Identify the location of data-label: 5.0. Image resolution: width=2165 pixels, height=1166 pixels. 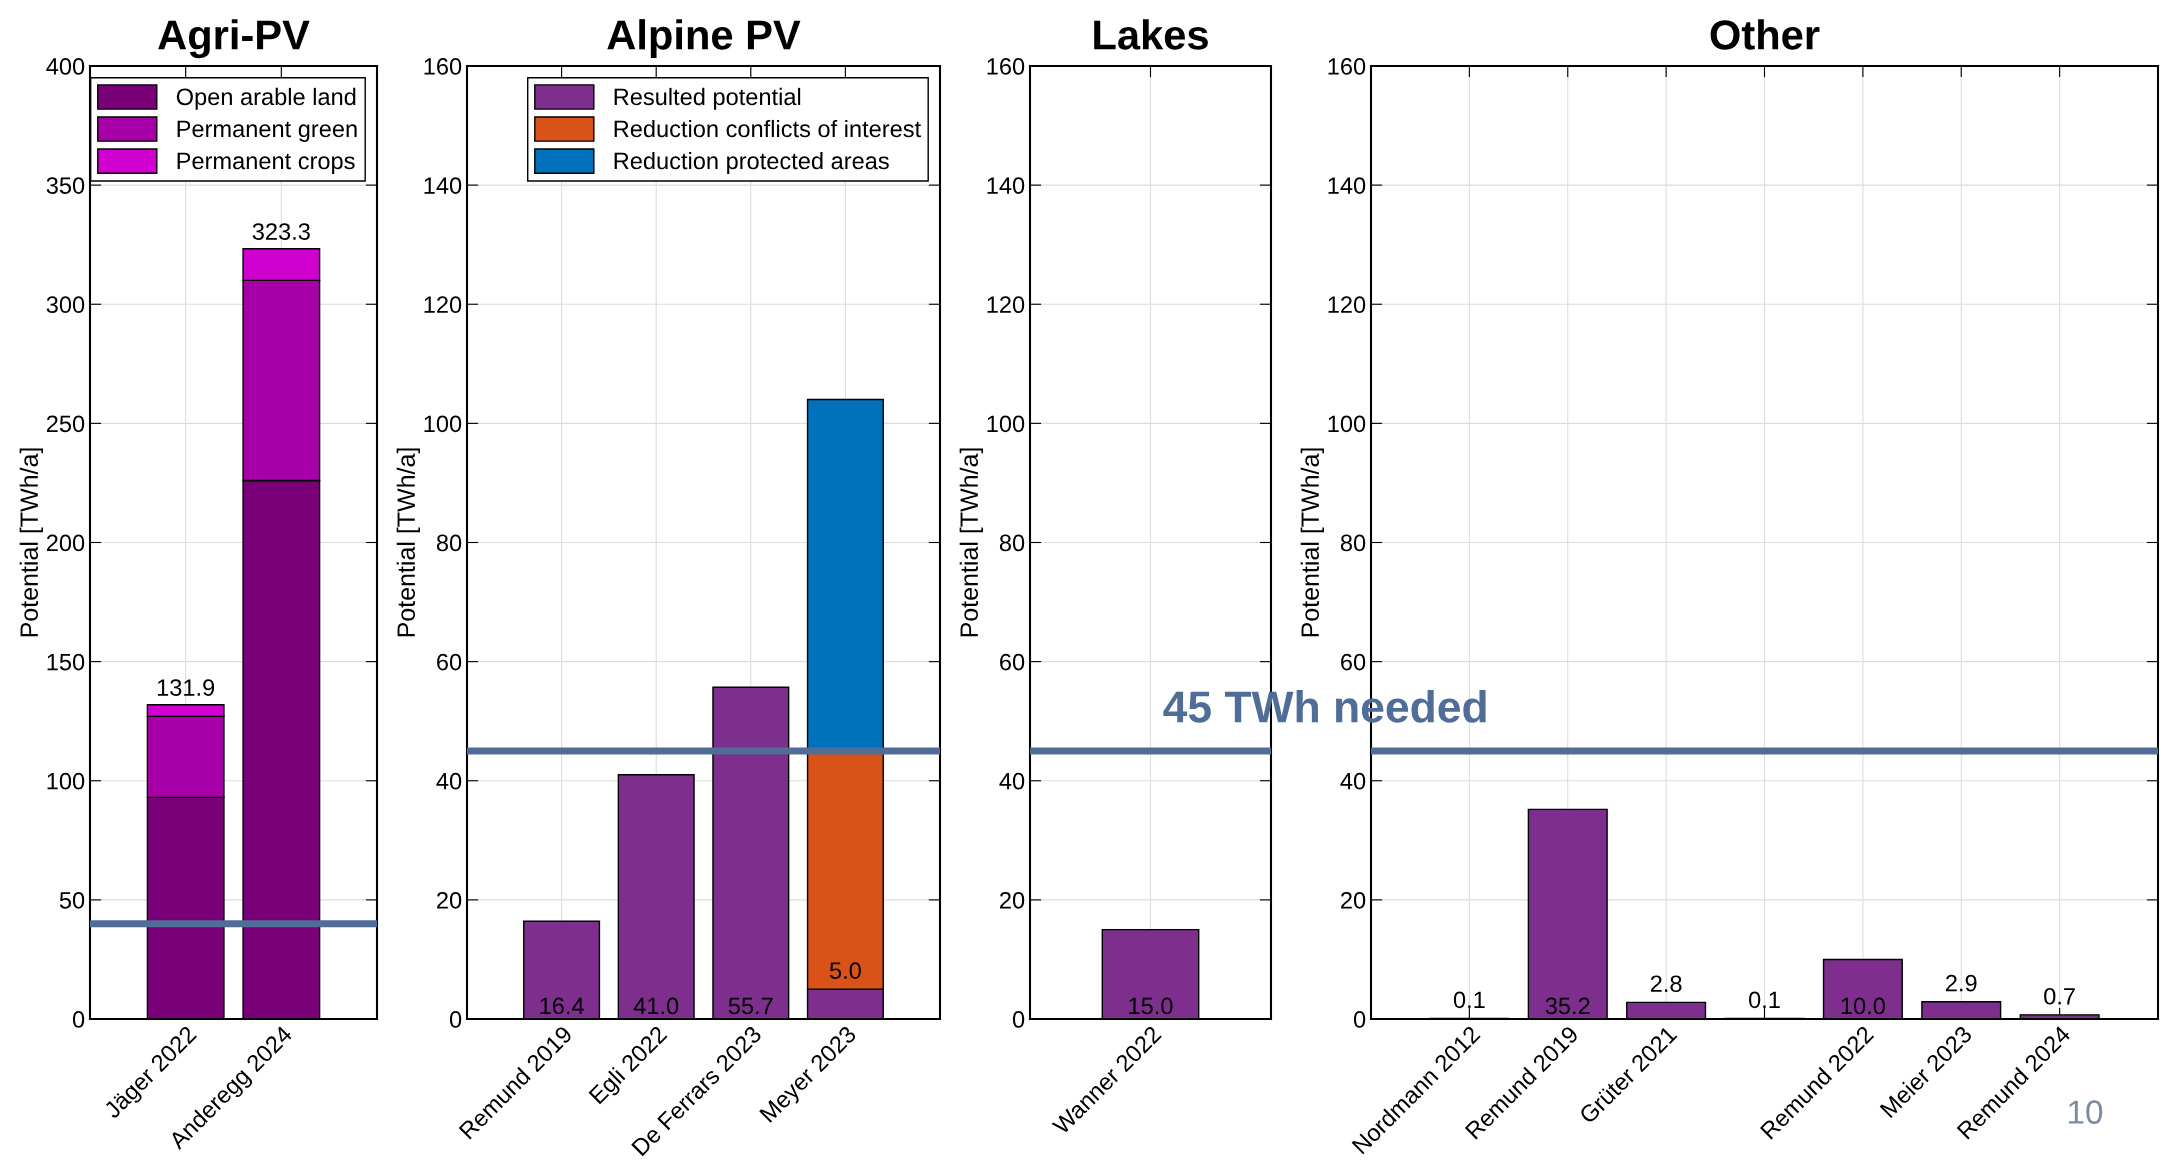
(845, 970).